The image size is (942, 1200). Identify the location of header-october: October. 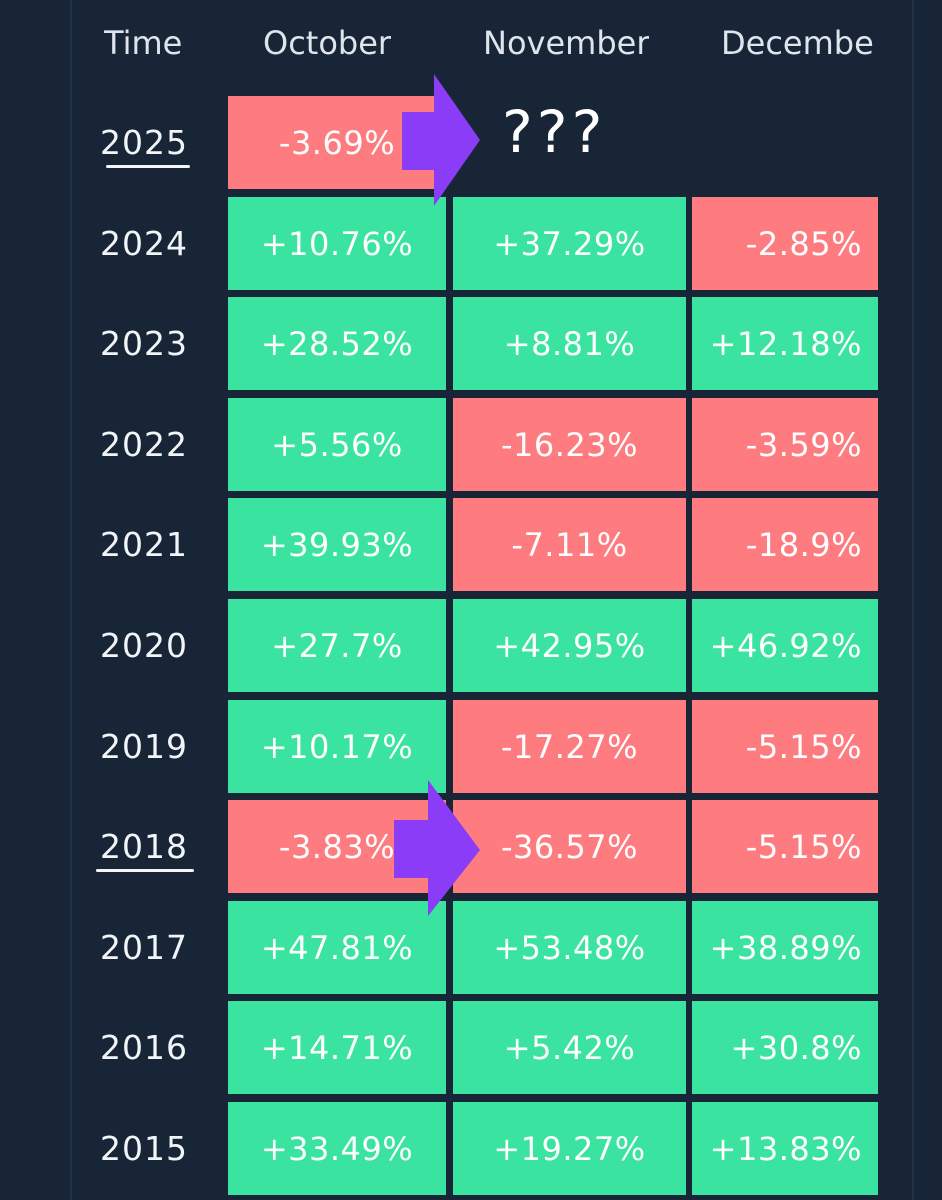
(327, 43).